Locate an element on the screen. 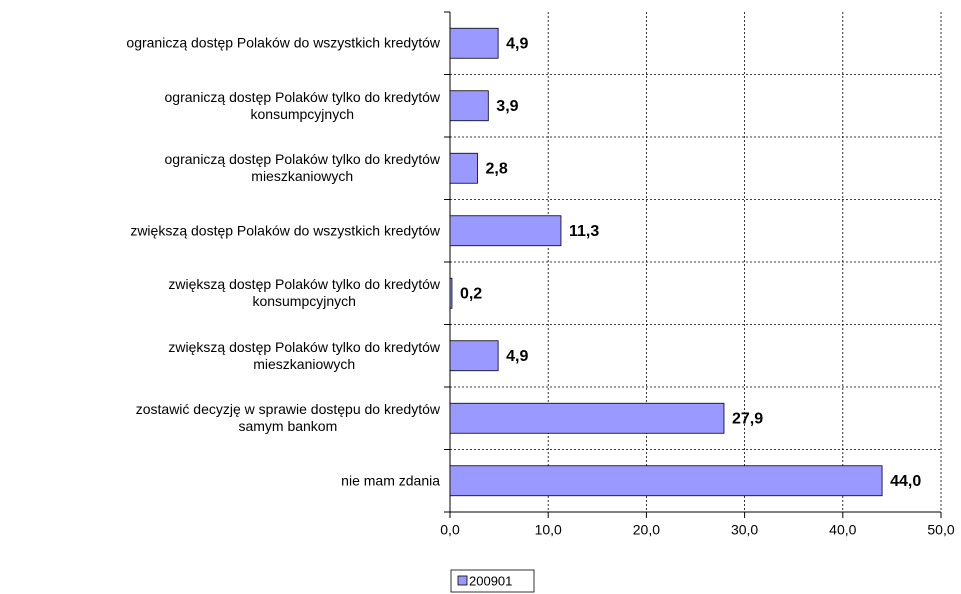 This screenshot has height=594, width=961. value-label: 11,3 is located at coordinates (584, 231).